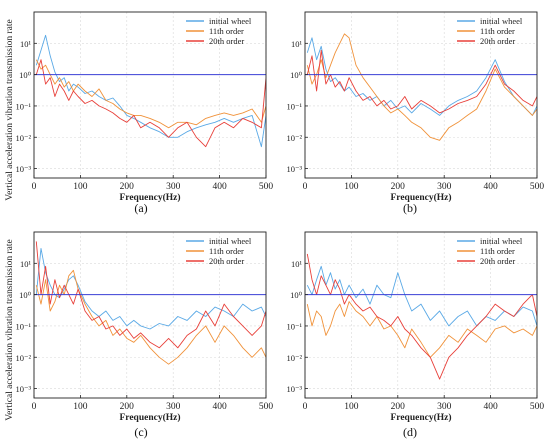 The image size is (550, 448). What do you see at coordinates (140, 432) in the screenshot?
I see `panel-label: (c)` at bounding box center [140, 432].